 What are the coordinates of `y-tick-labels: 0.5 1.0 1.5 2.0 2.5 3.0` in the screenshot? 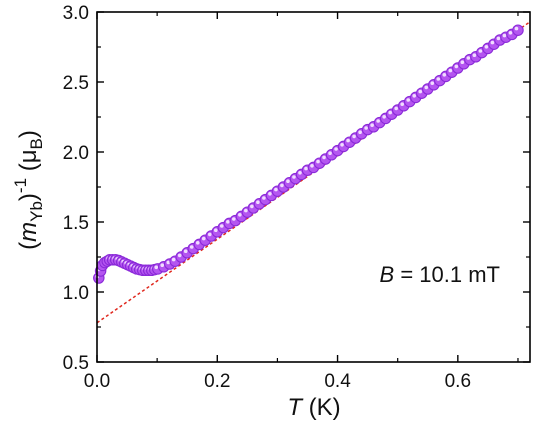 It's located at (76, 188).